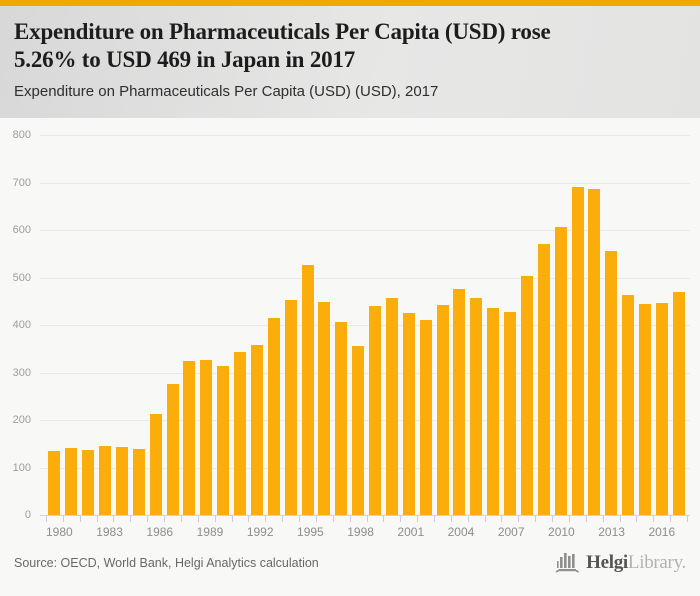 The height and width of the screenshot is (596, 700). I want to click on bar-2010, so click(560, 370).